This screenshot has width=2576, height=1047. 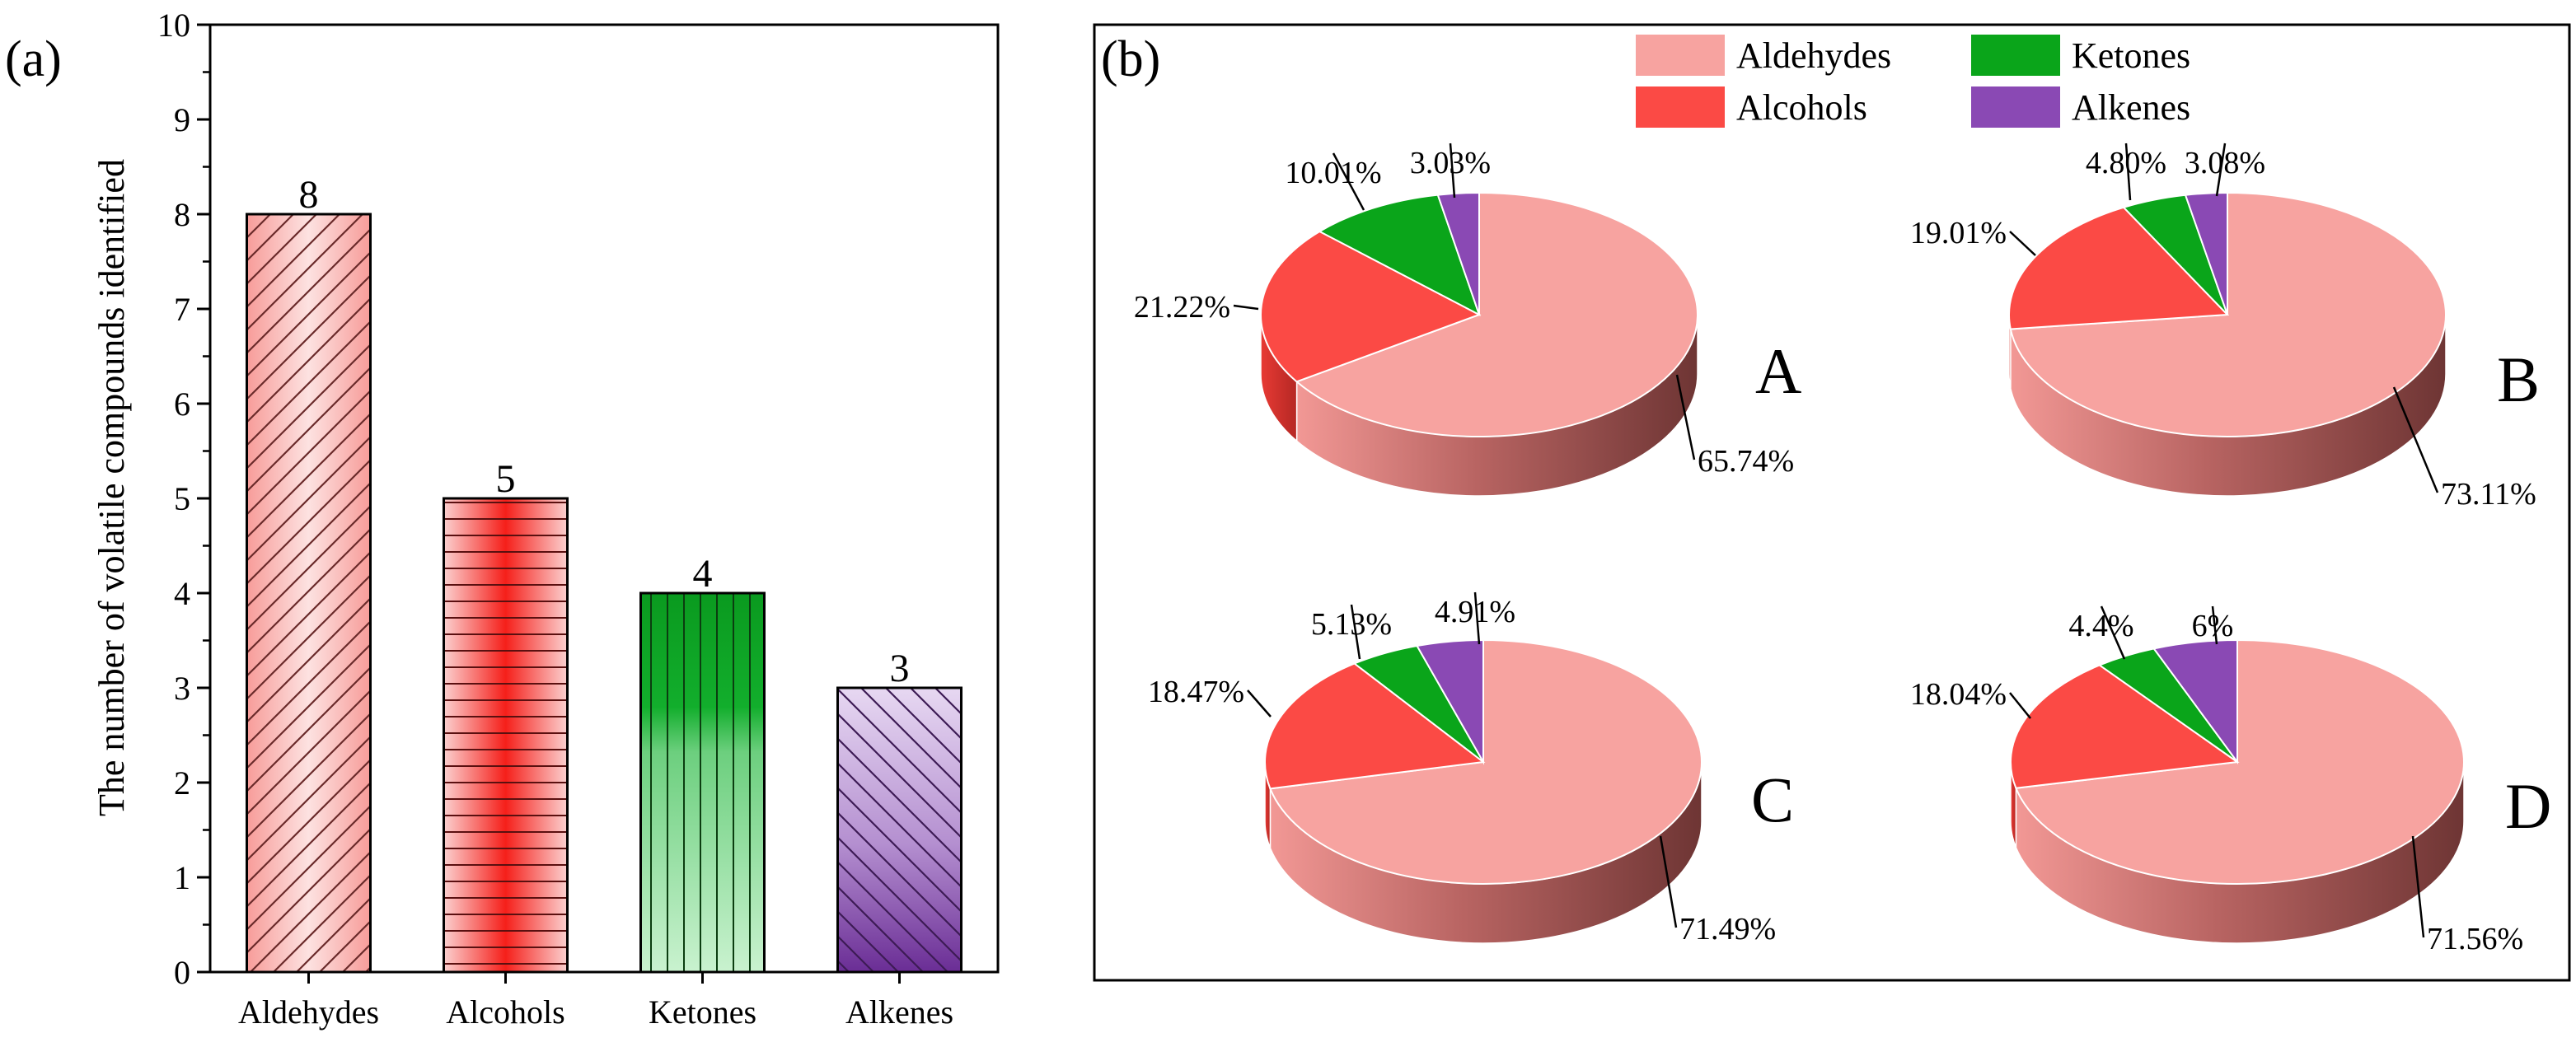 I want to click on bar-value-label: 8, so click(x=309, y=195).